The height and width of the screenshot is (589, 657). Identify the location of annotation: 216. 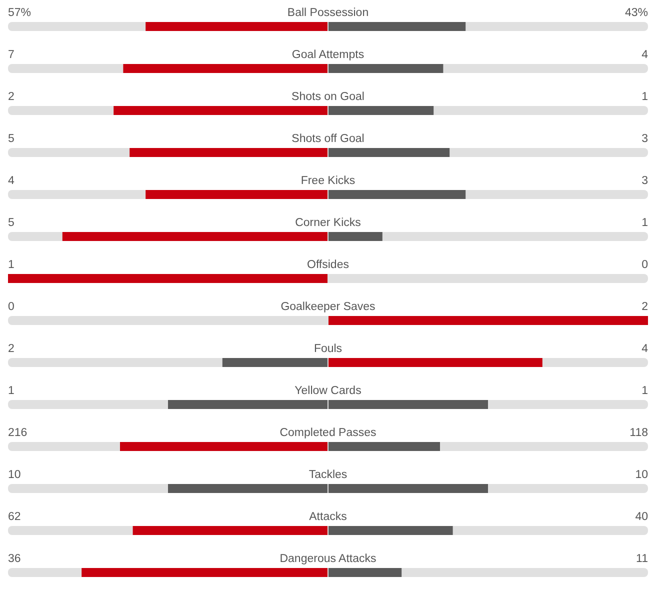
(18, 433).